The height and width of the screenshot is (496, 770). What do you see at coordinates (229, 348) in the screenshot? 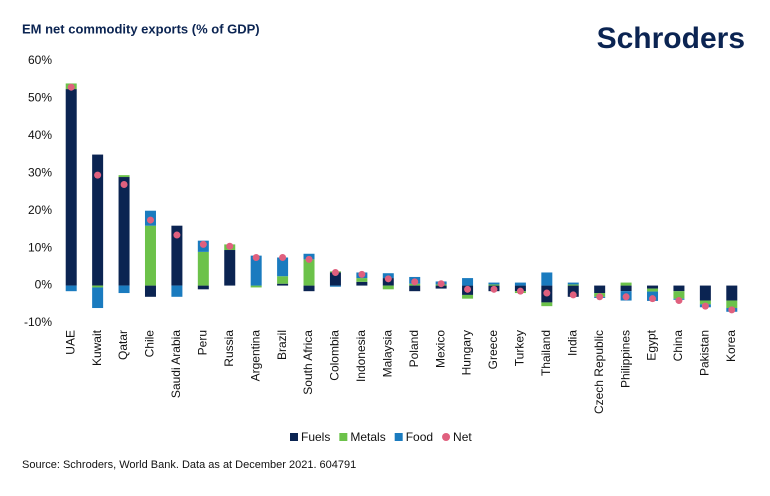
I see `x-tick-label: Russia` at bounding box center [229, 348].